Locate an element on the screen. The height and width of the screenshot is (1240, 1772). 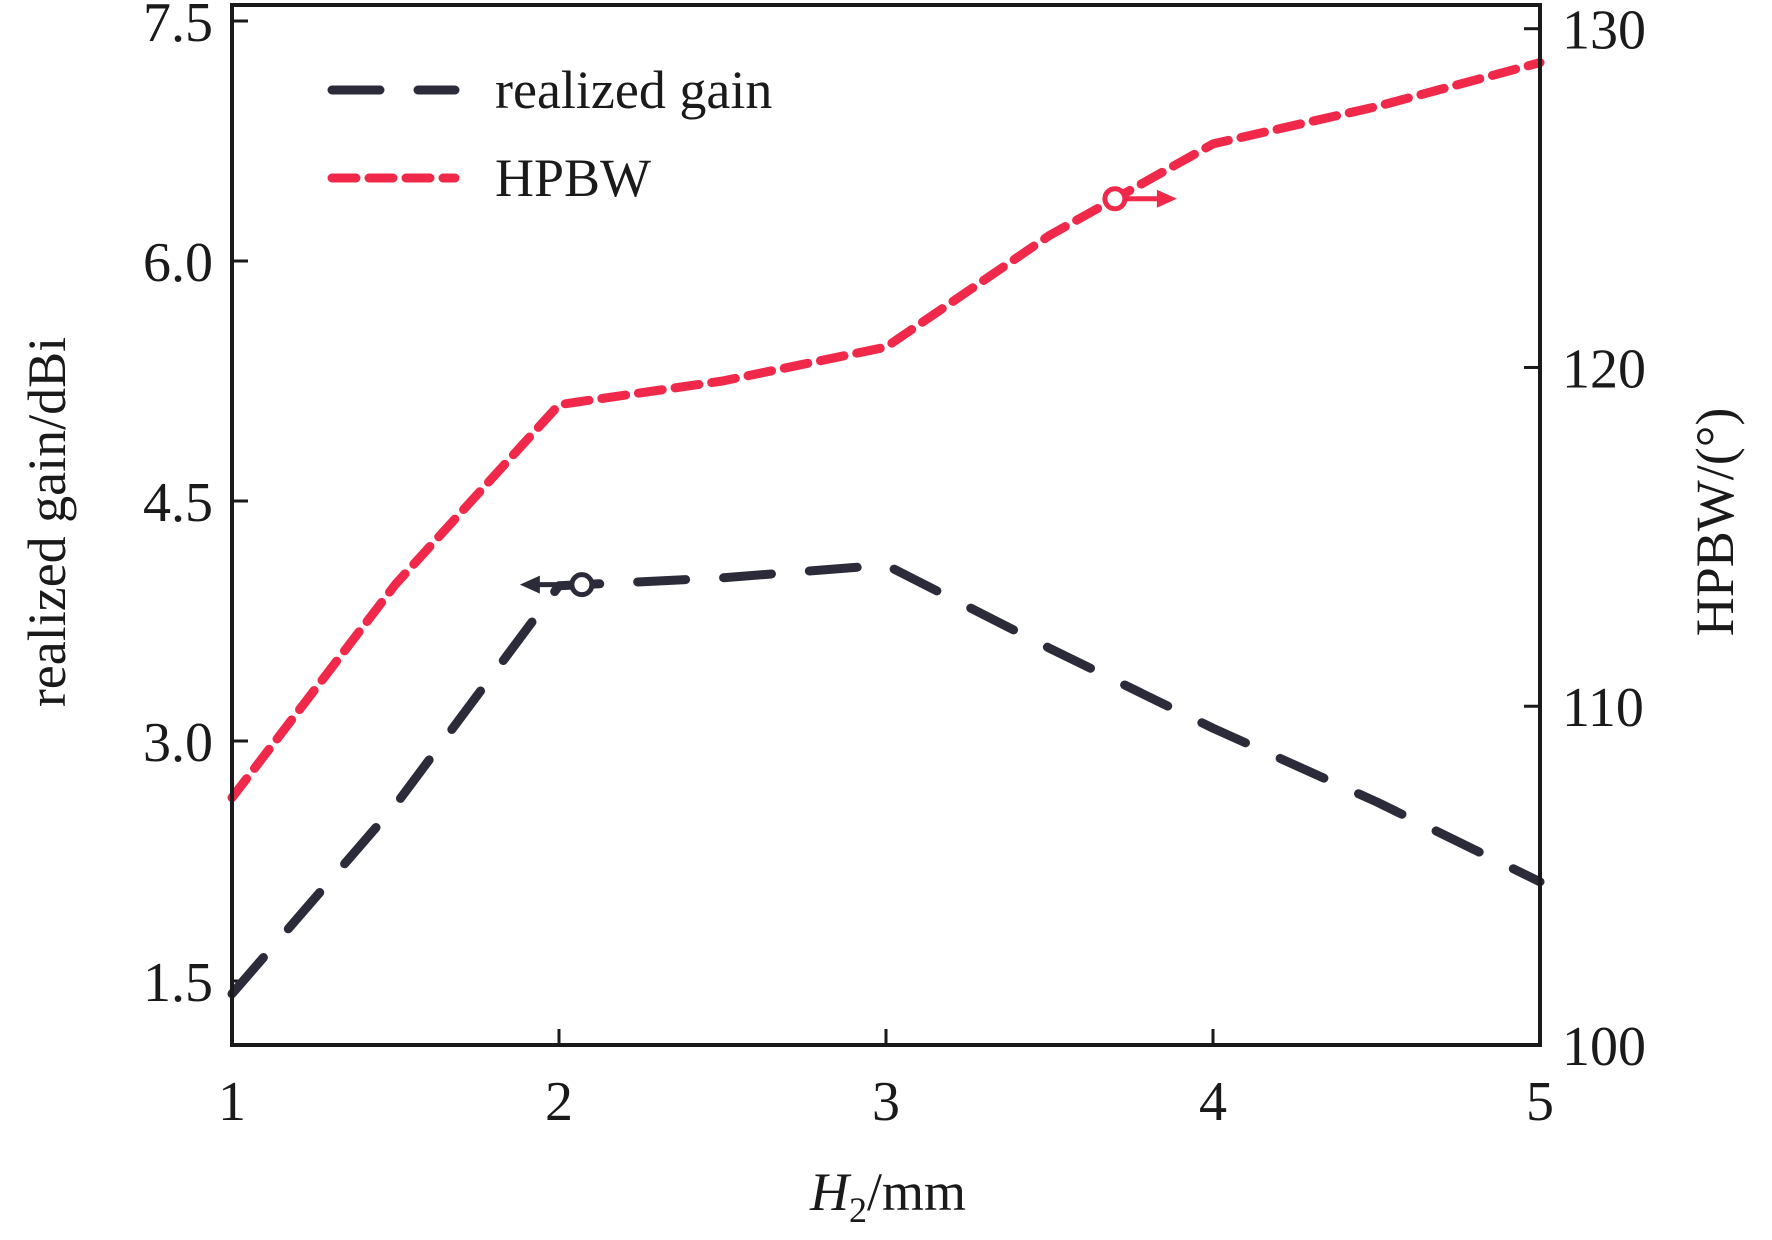
y-left-axis-title: realized gain/dBi is located at coordinates (47, 522).